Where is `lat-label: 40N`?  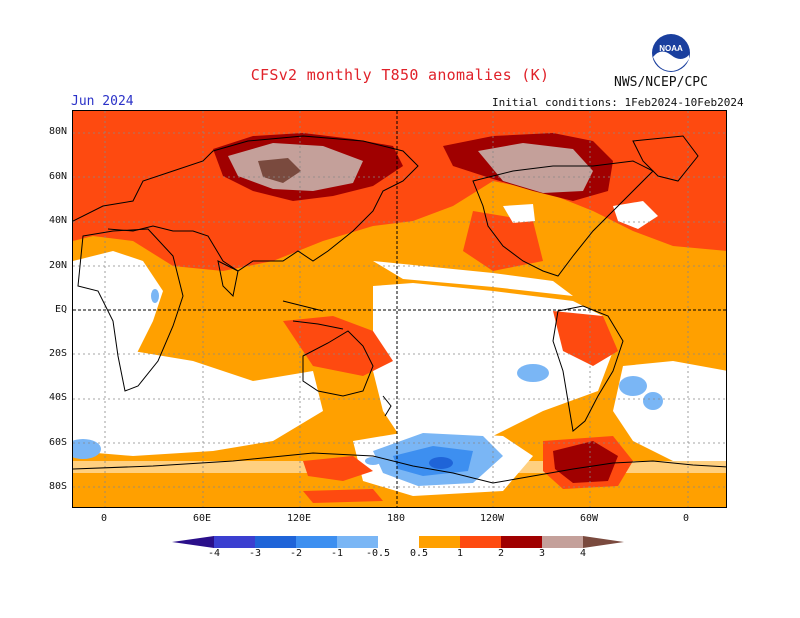 lat-label: 40N is located at coordinates (57, 220).